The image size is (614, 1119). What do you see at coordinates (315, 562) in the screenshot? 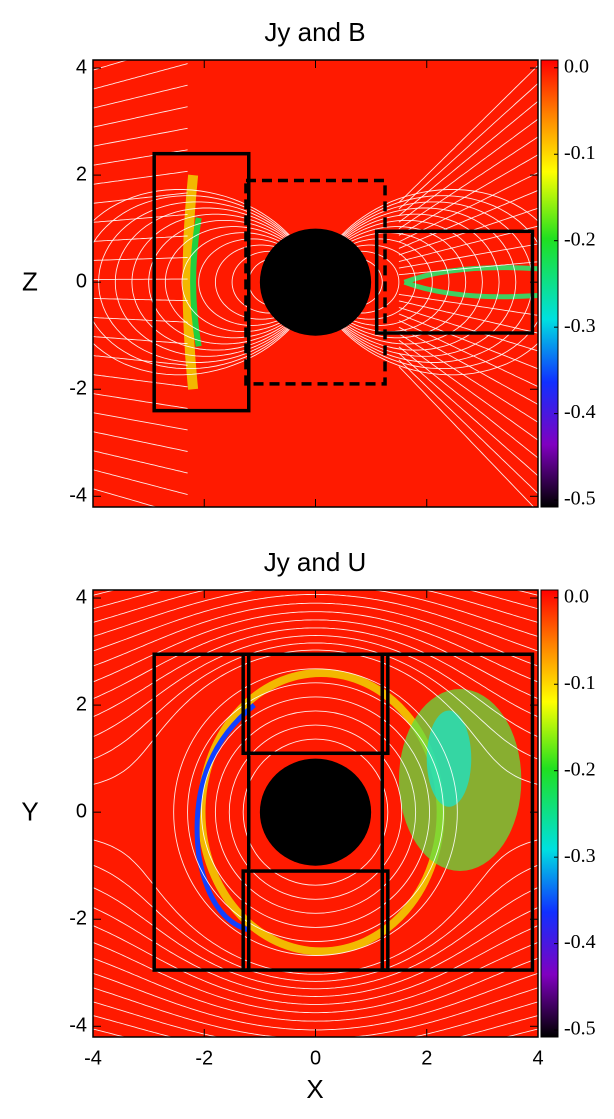
I see `panel-title: Jy and U` at bounding box center [315, 562].